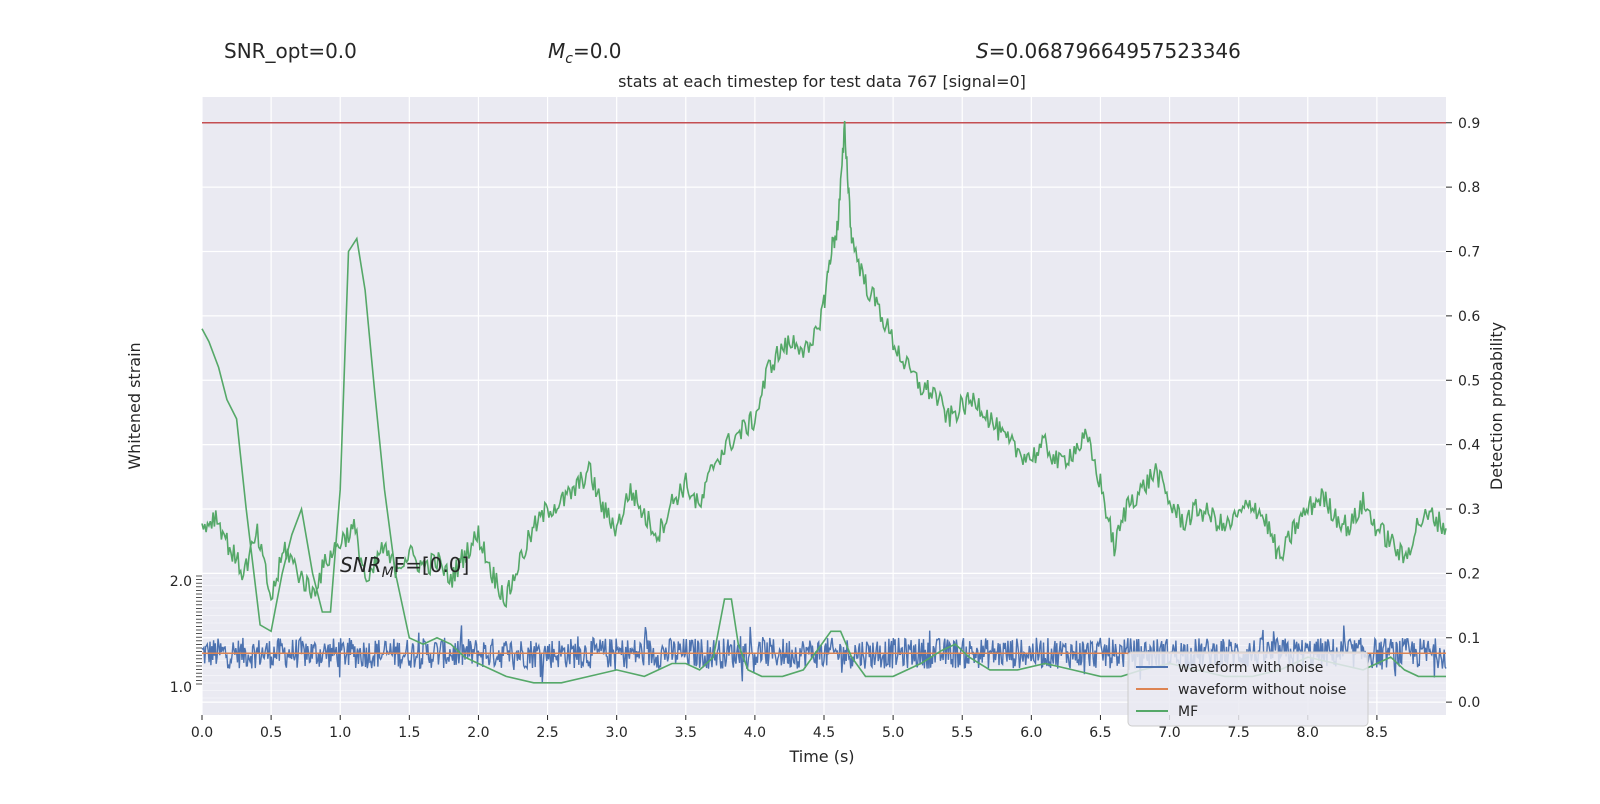  Describe the element at coordinates (271, 733) in the screenshot. I see `x-tick-label: 0.5` at that location.